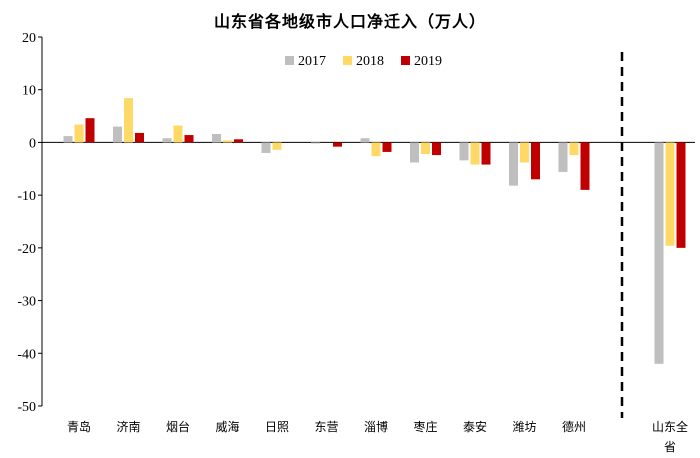 The image size is (700, 458). Describe the element at coordinates (178, 426) in the screenshot. I see `x-category-label: 烟台` at that location.